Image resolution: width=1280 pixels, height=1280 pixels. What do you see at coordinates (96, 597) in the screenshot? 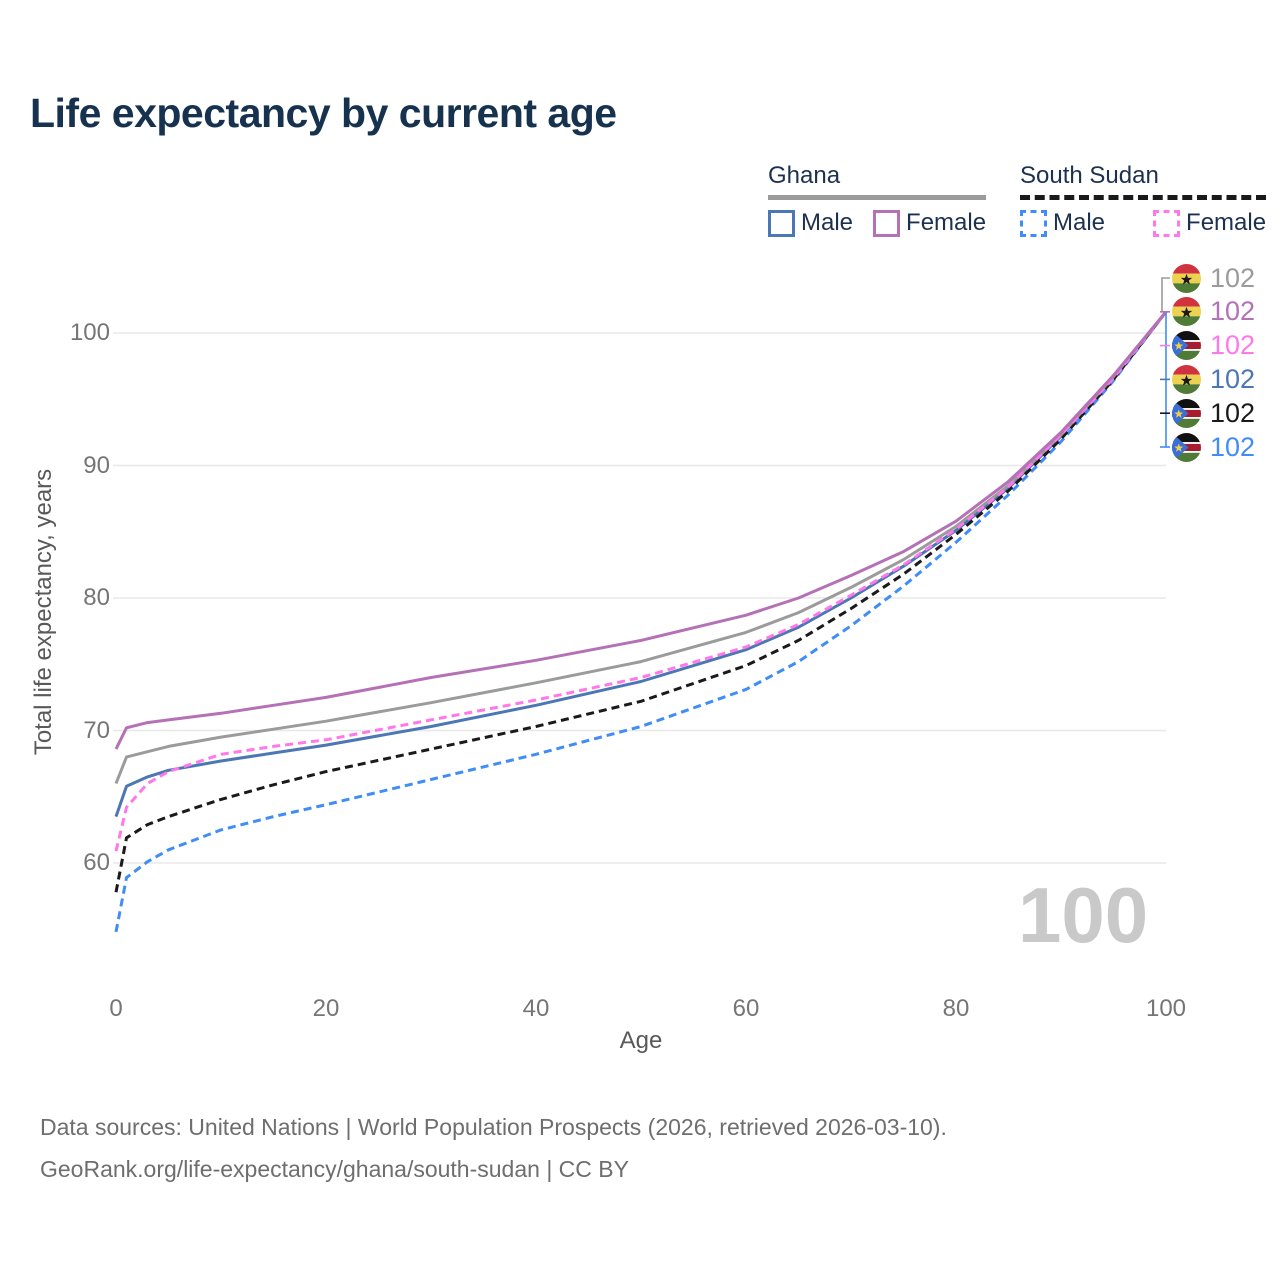
I see `y-tick-label: 80` at bounding box center [96, 597].